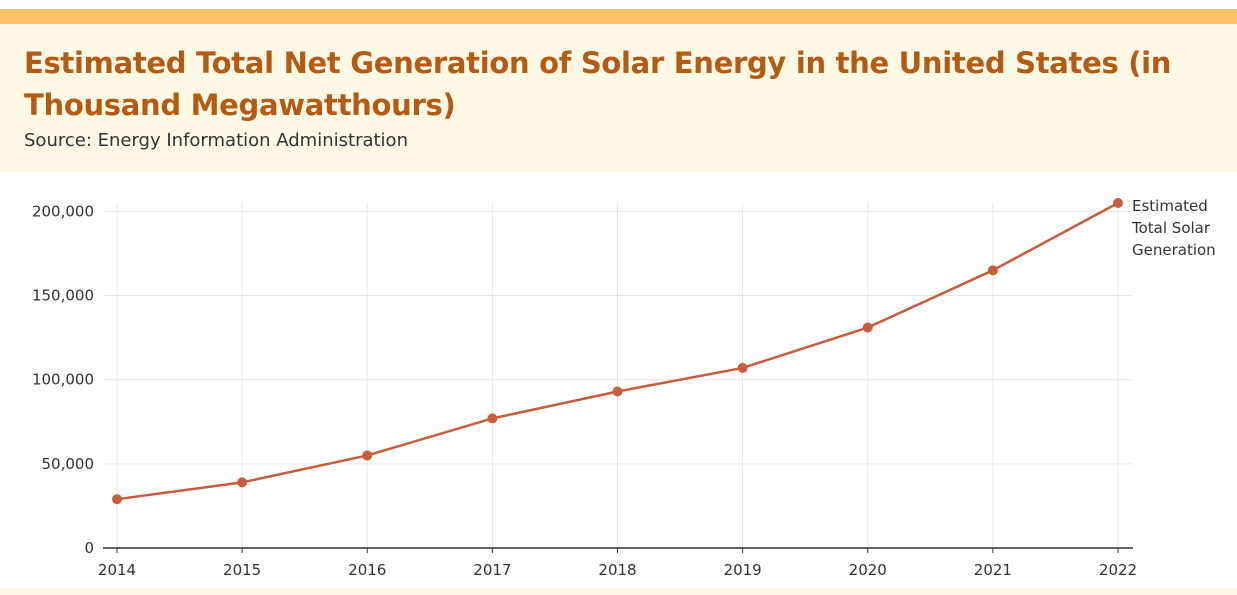 The width and height of the screenshot is (1237, 595). I want to click on axes, so click(618, 550).